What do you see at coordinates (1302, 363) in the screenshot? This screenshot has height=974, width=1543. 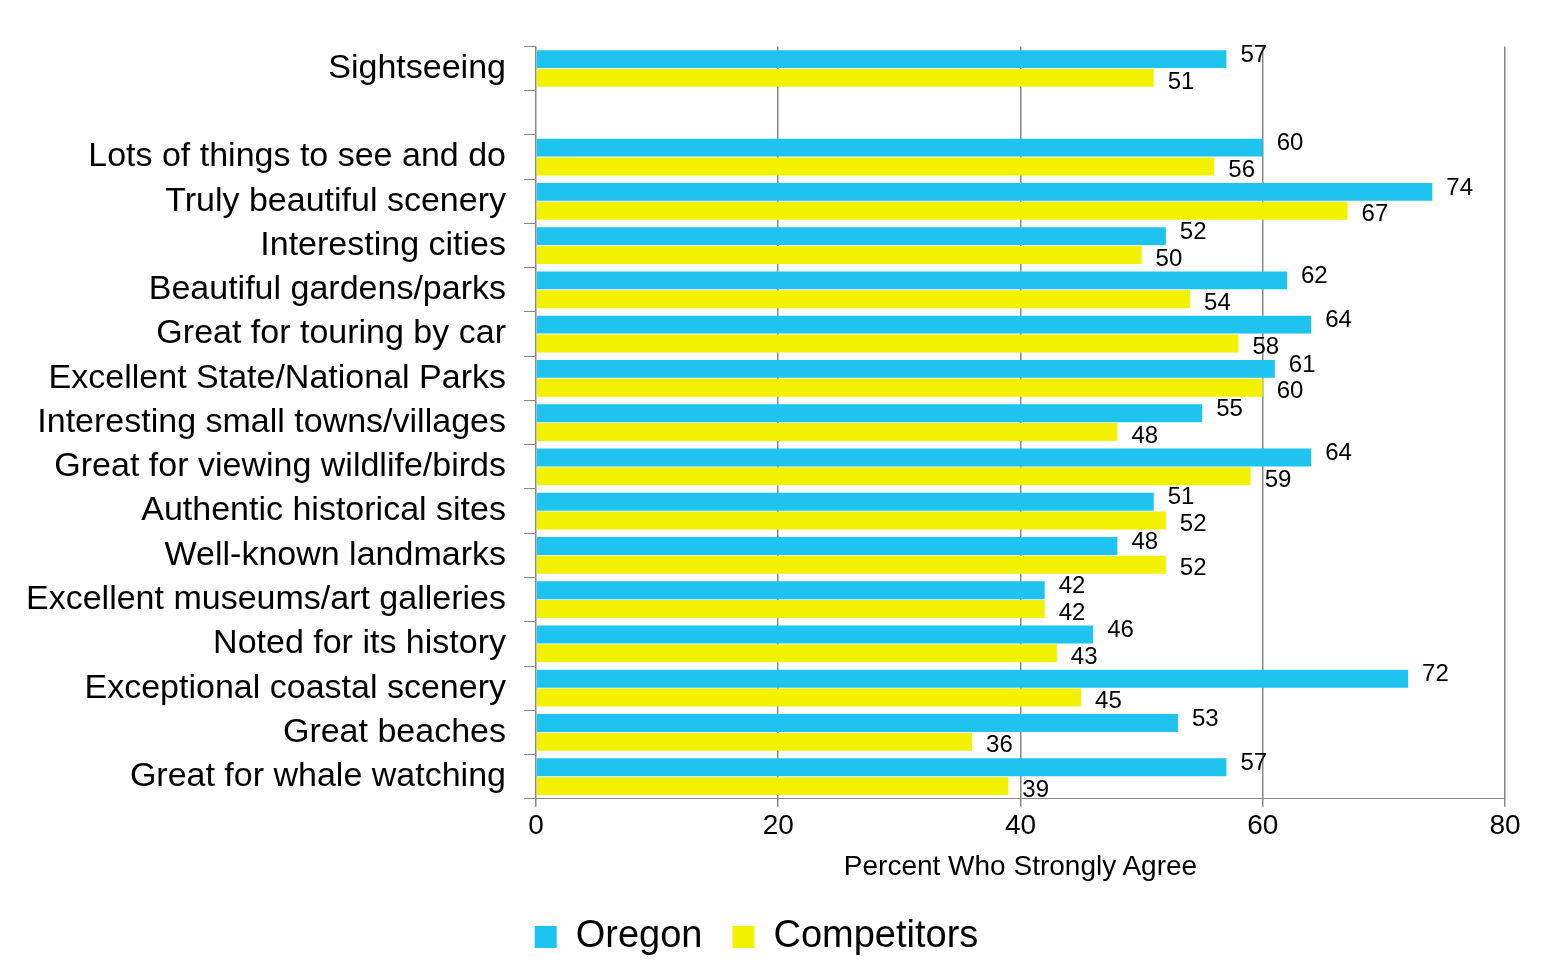 I see `data-label: 61` at bounding box center [1302, 363].